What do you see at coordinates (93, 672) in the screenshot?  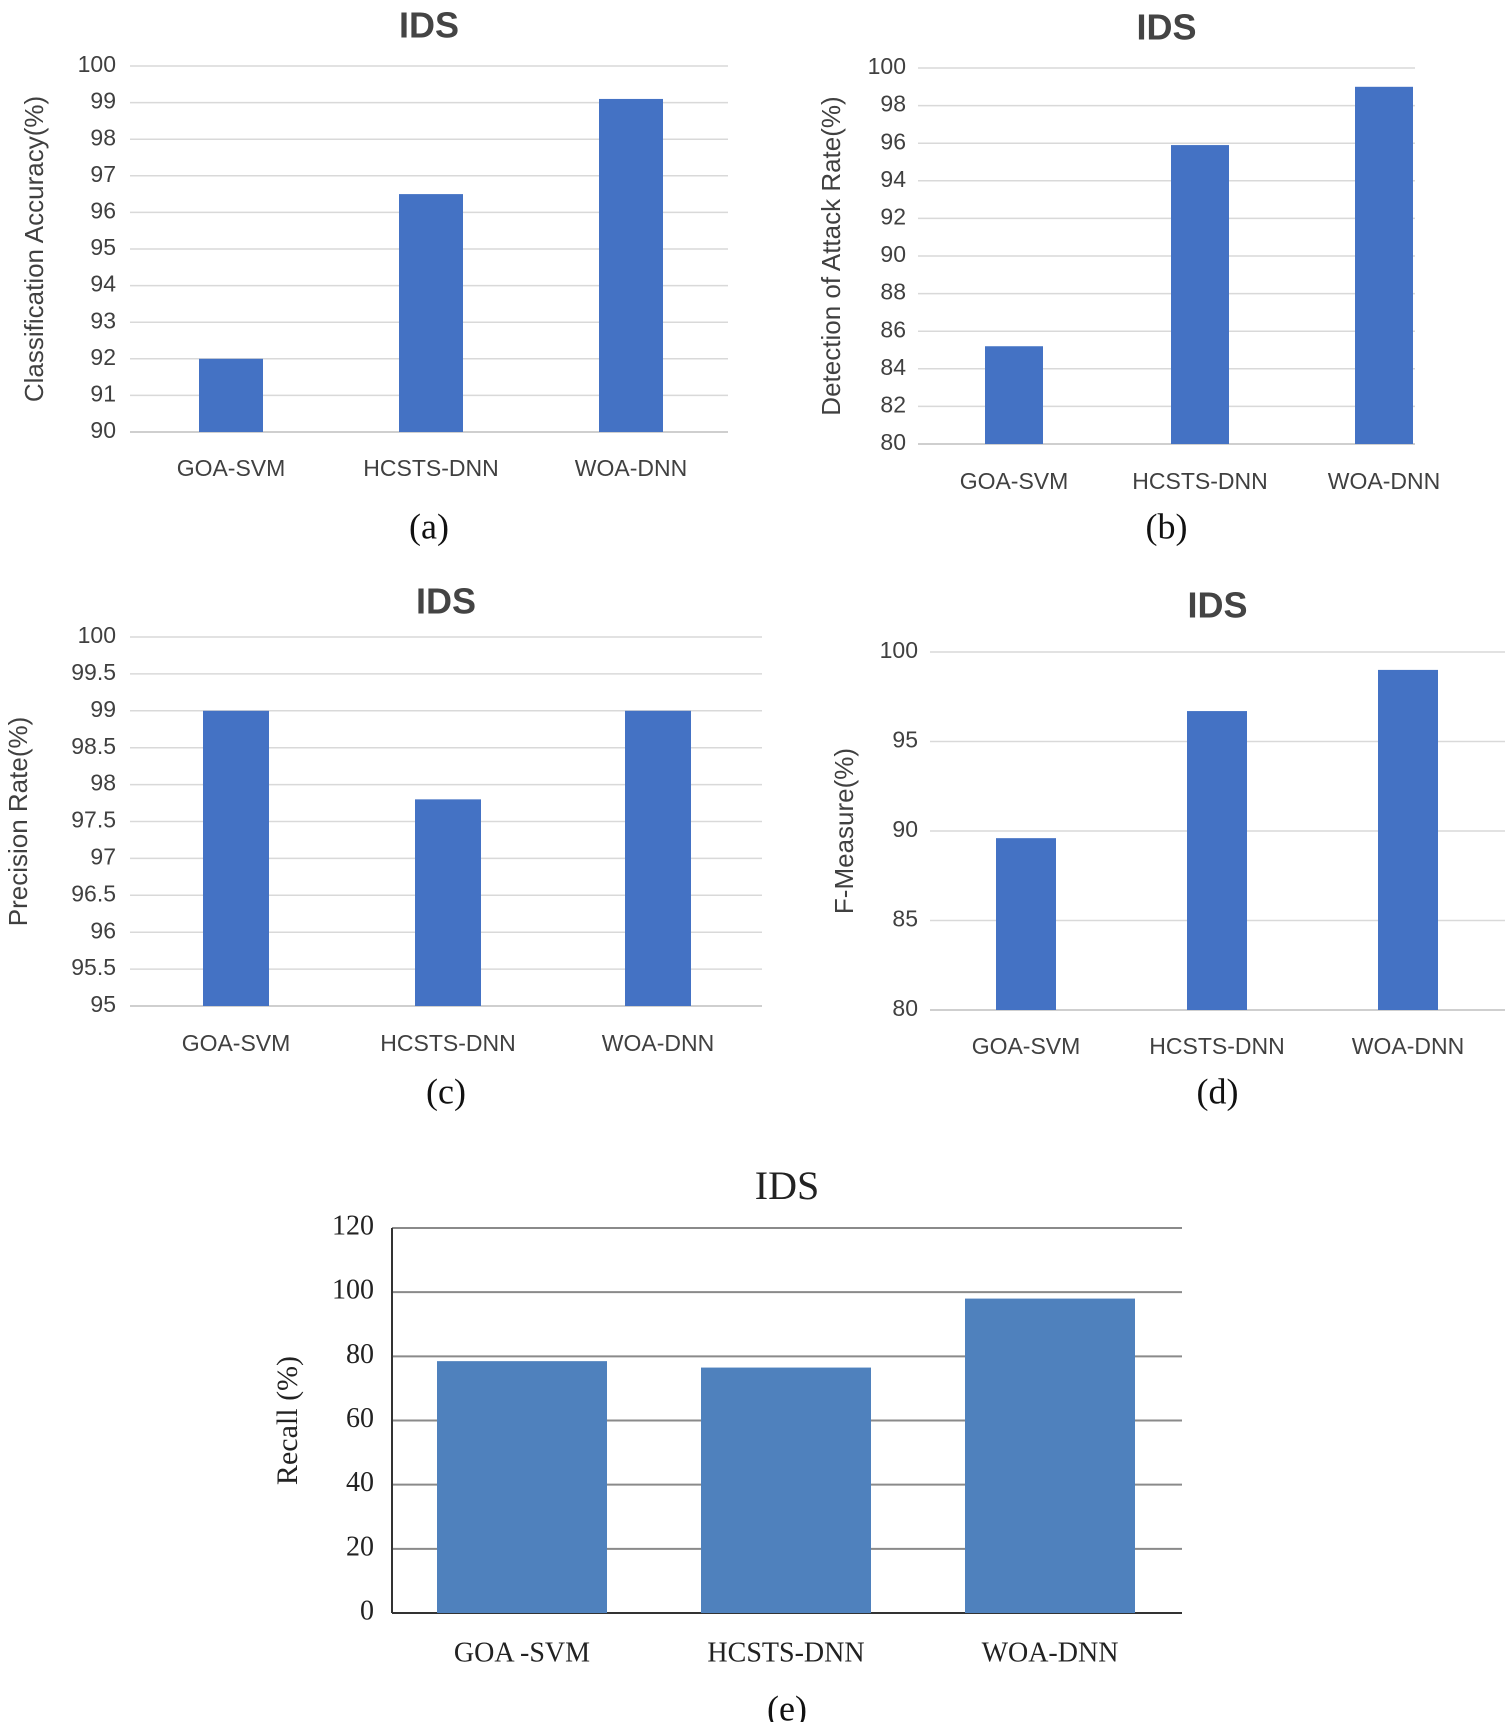 I see `y-tick-label: 99.5` at bounding box center [93, 672].